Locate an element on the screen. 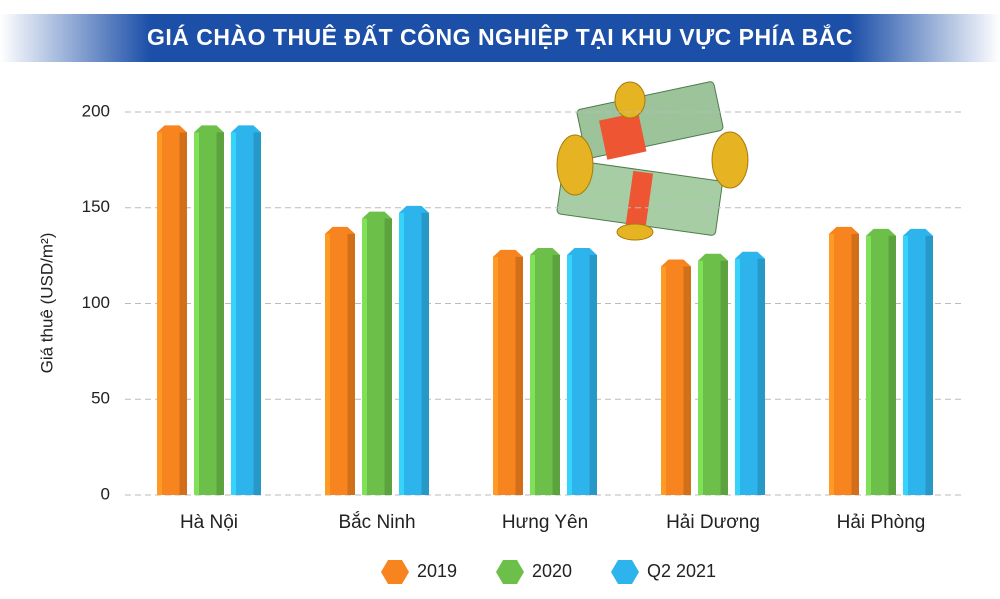  x-tick-label: Hải Phòng is located at coordinates (881, 522).